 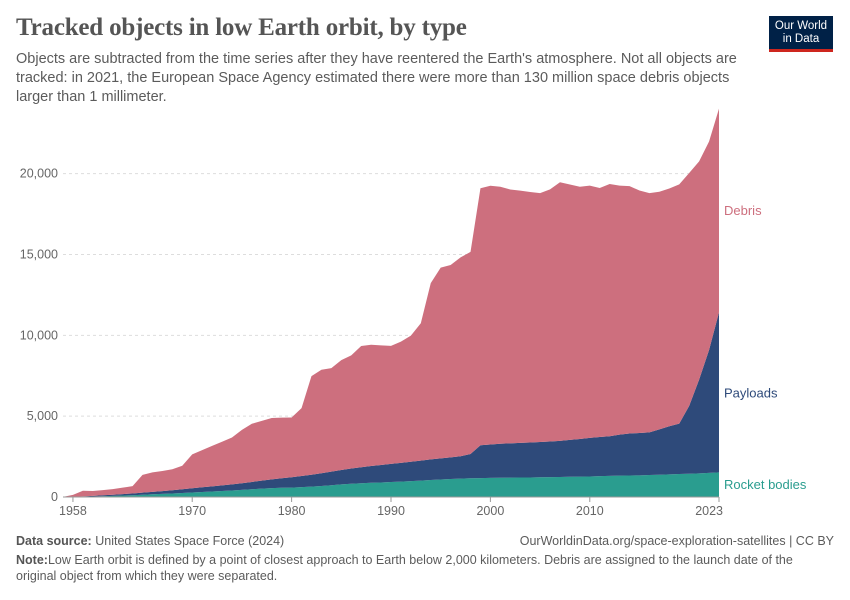 What do you see at coordinates (192, 511) in the screenshot?
I see `x-tick-label: 1970` at bounding box center [192, 511].